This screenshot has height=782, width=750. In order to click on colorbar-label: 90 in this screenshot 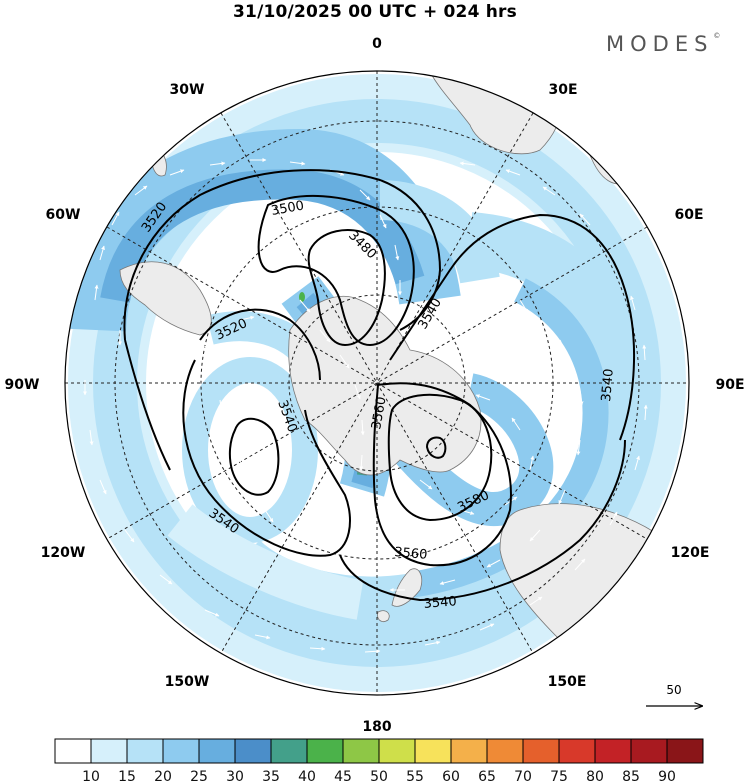, I will do `click(667, 775)`.